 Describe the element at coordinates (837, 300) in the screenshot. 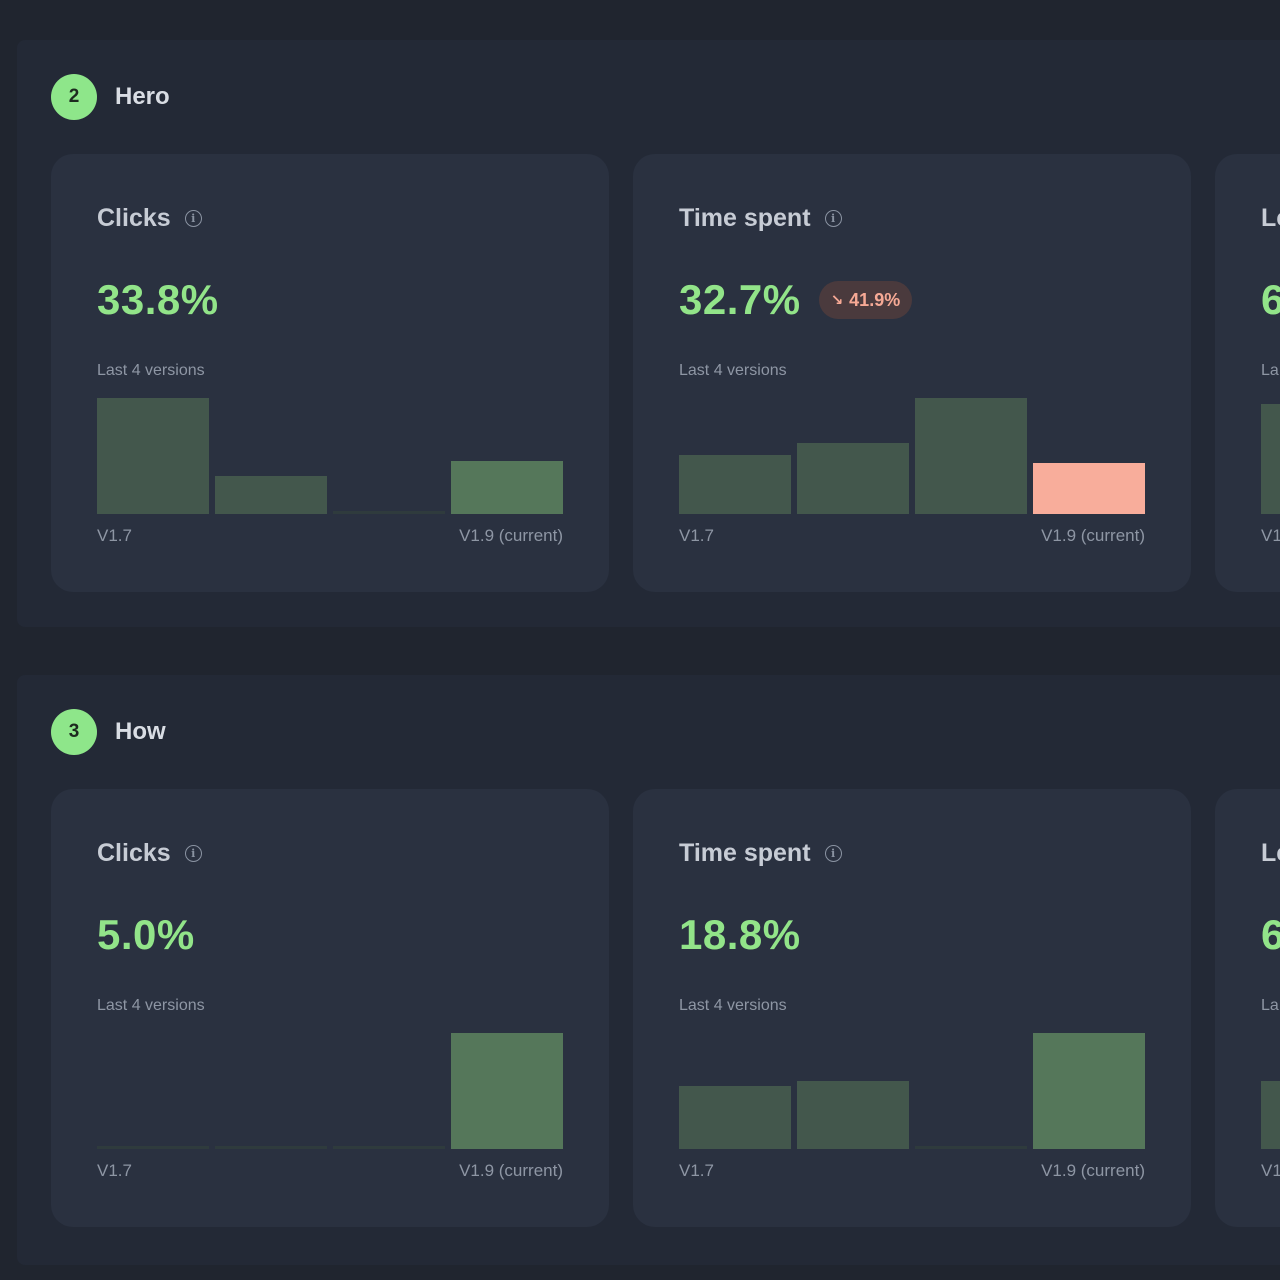

I see `arrow-down-right-icon: ↘` at that location.